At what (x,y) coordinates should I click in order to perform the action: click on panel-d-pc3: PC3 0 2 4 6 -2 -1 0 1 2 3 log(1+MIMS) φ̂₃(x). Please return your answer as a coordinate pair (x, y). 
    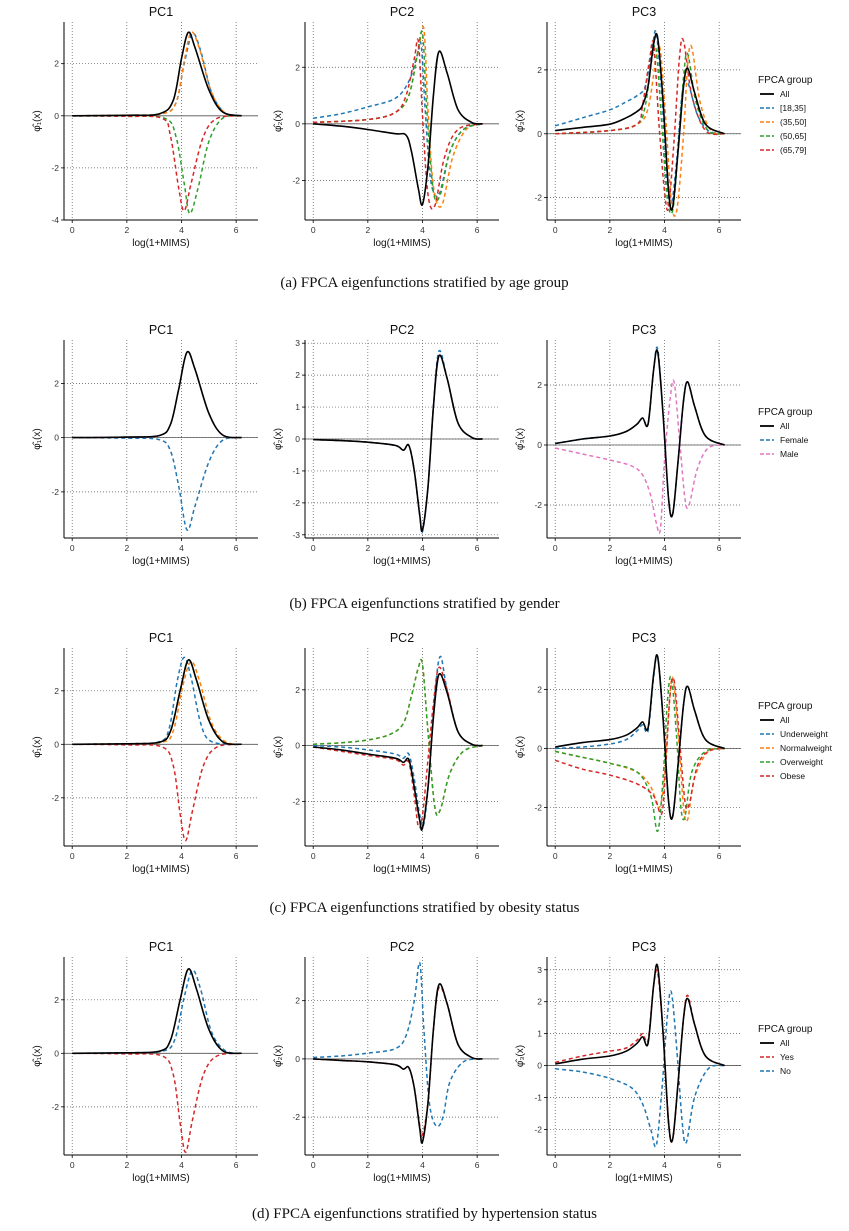
    Looking at the image, I should click on (627, 1062).